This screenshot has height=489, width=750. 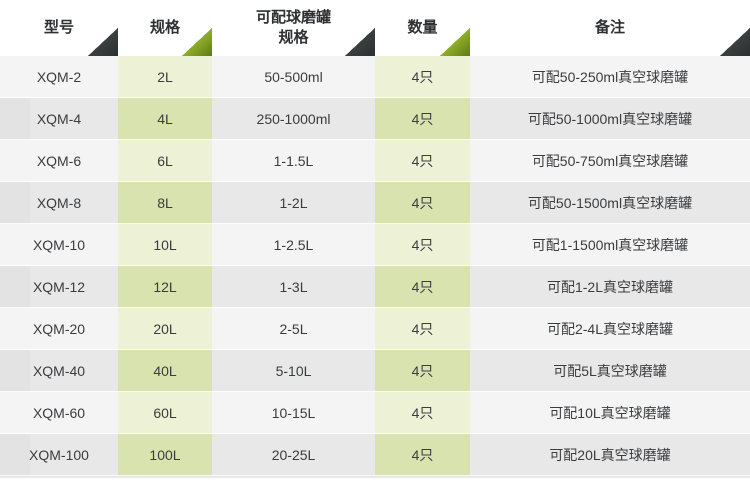 What do you see at coordinates (165, 203) in the screenshot?
I see `cell-spec: 8L` at bounding box center [165, 203].